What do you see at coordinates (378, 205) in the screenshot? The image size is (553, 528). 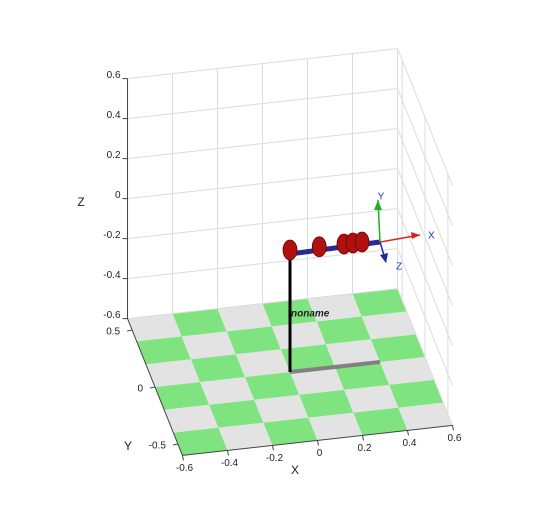 I see `frame-y-head` at bounding box center [378, 205].